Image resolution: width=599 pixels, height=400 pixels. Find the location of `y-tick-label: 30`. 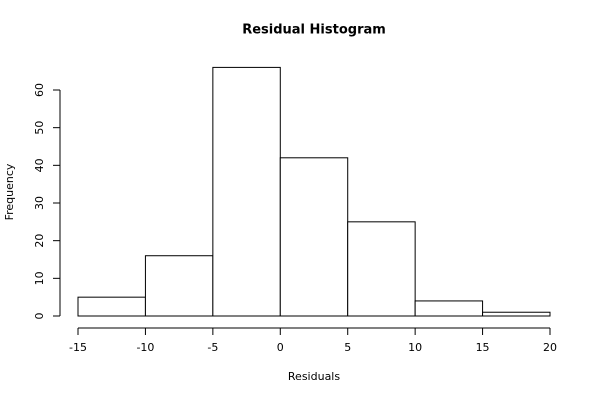

y-tick-label: 30 is located at coordinates (39, 203).